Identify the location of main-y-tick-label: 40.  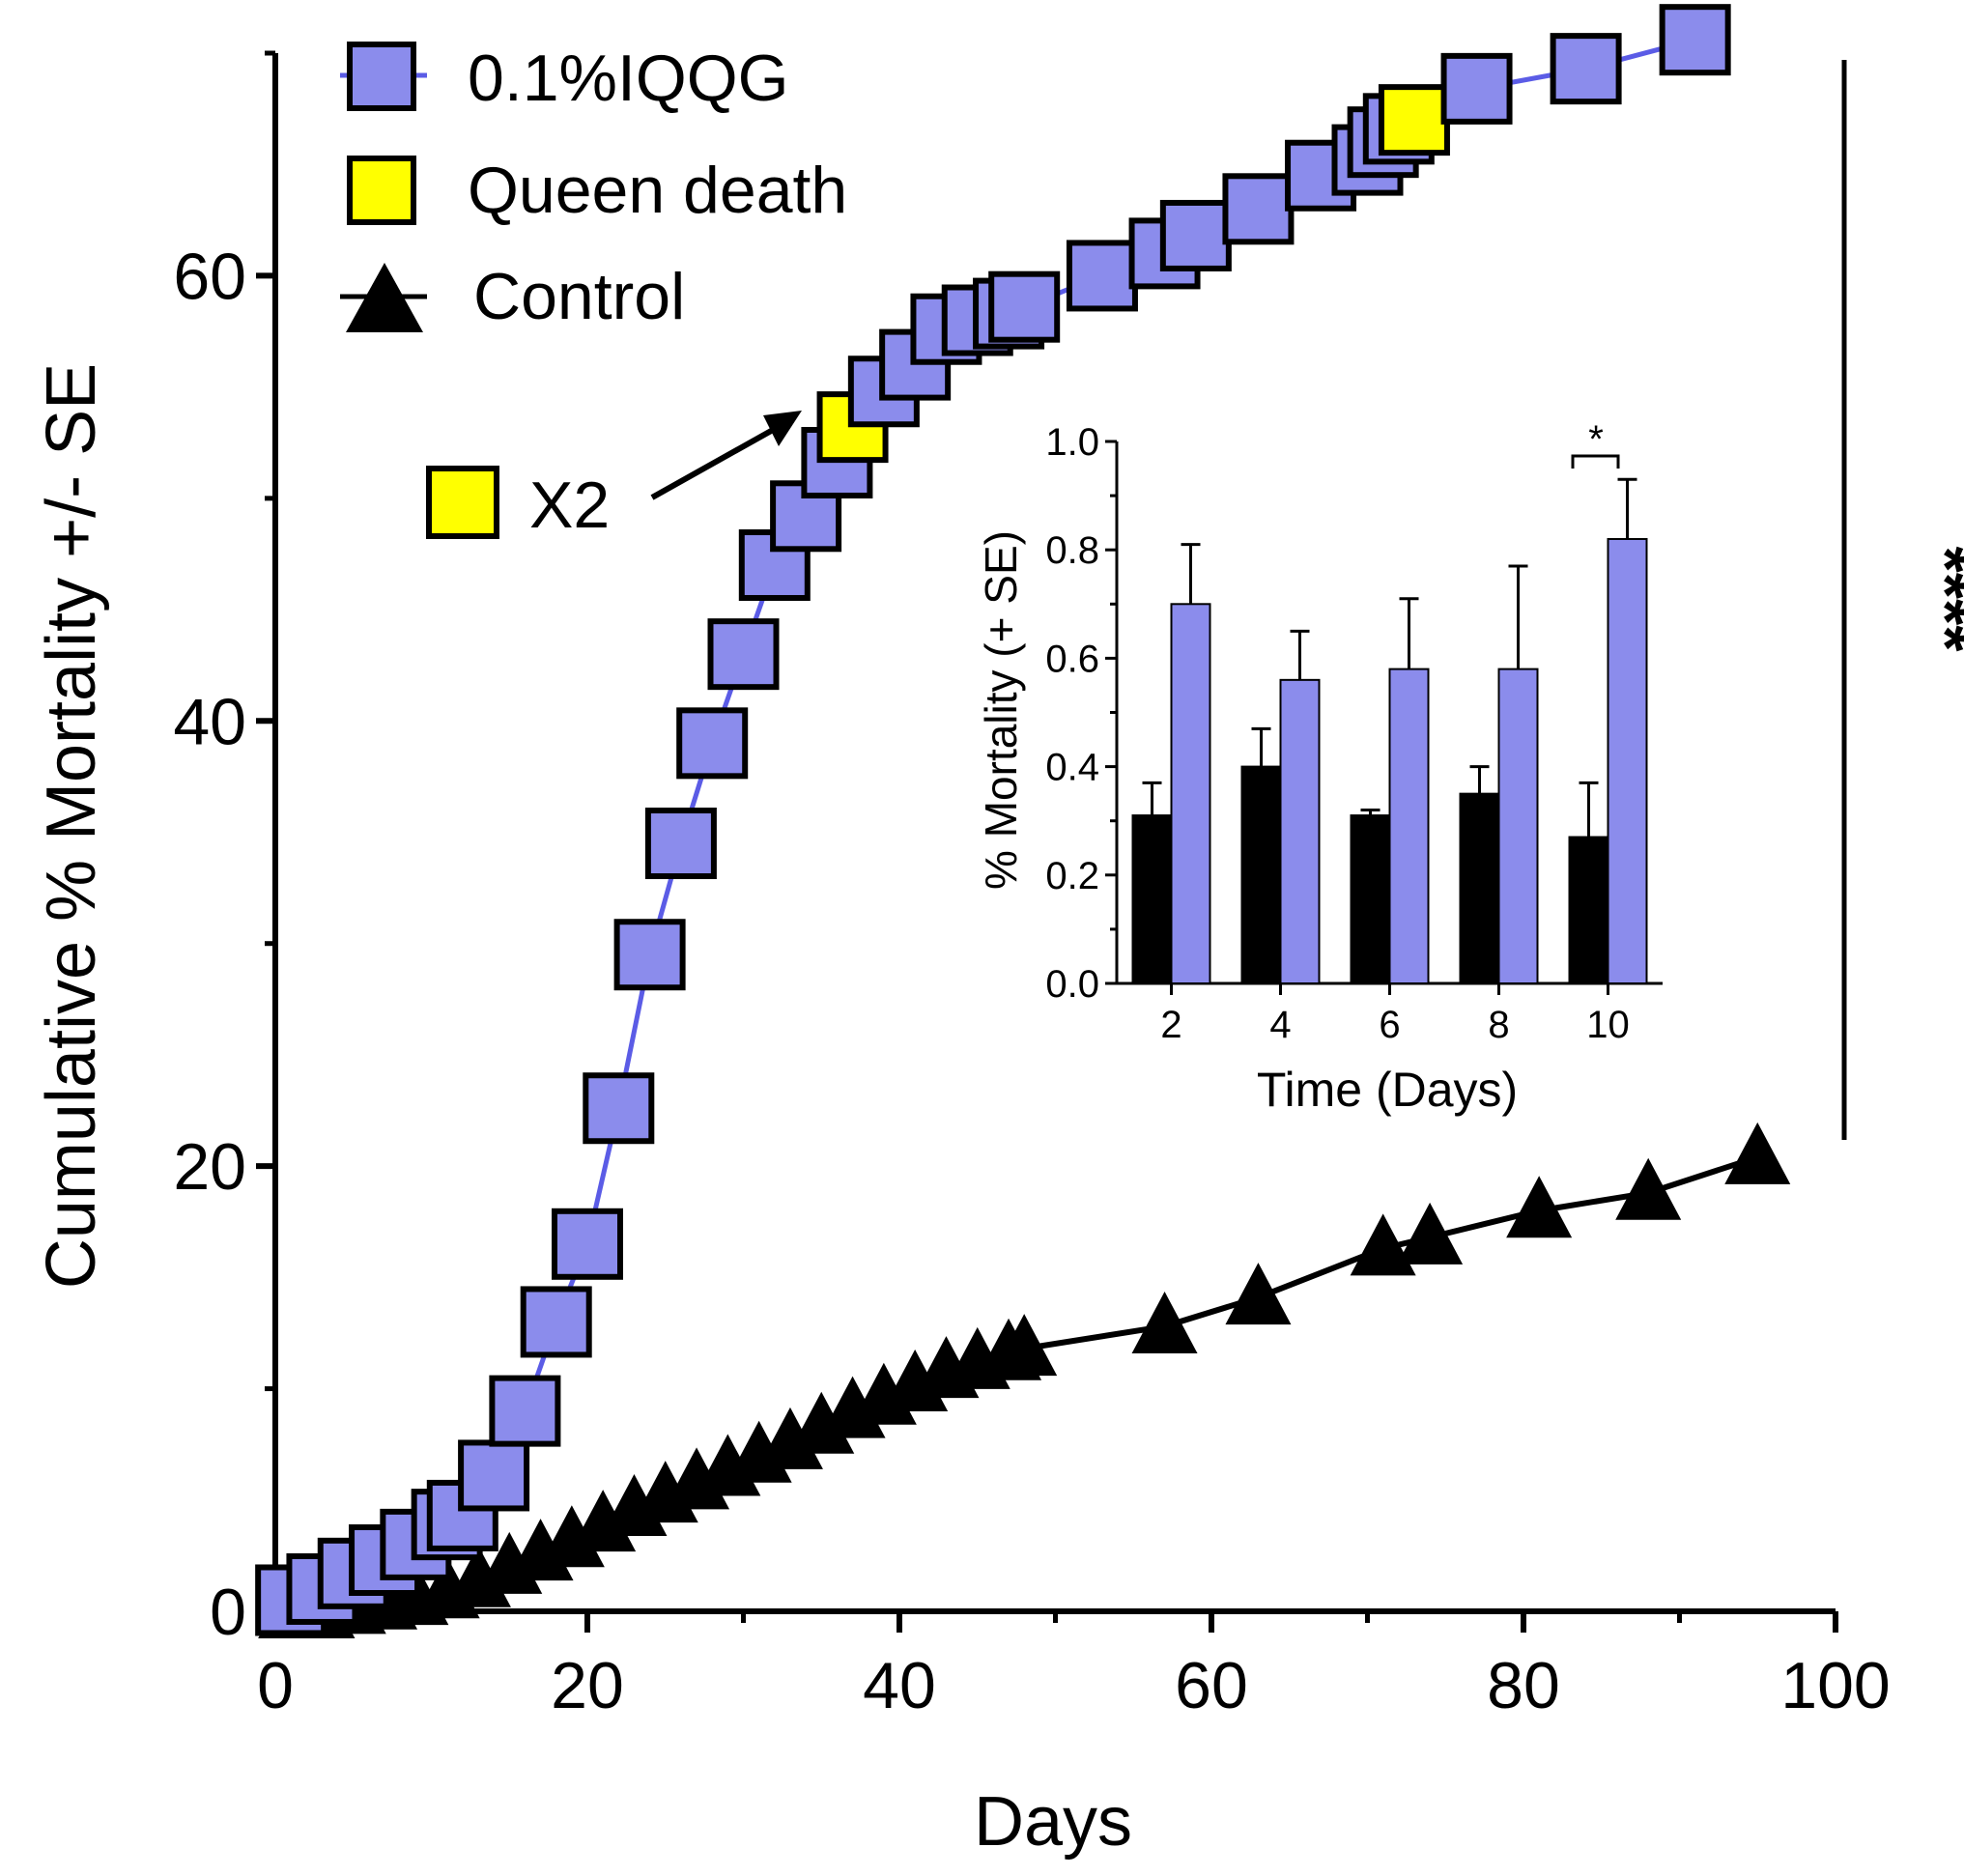
(209, 721).